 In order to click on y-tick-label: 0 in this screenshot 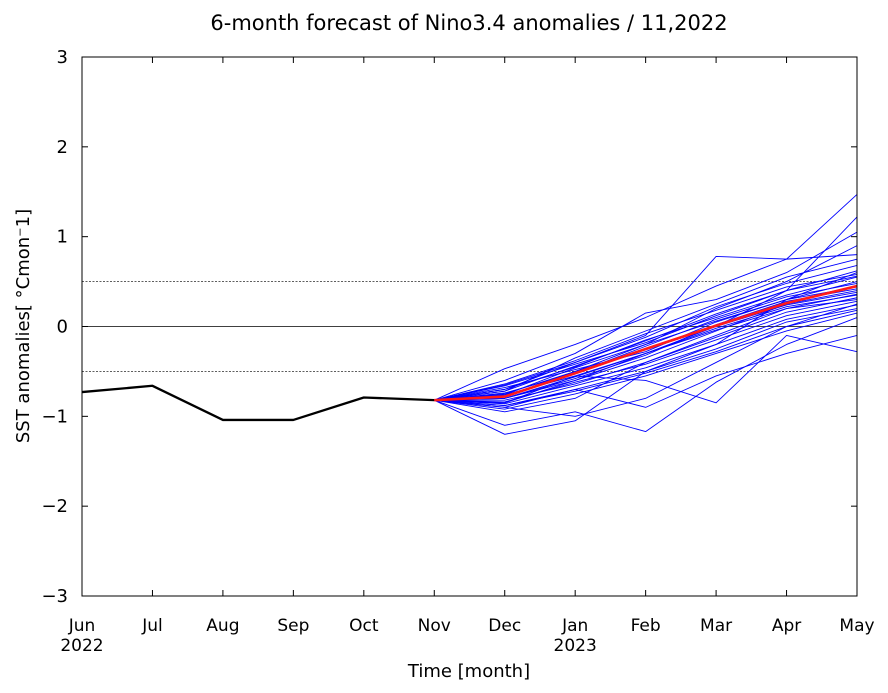, I will do `click(62, 327)`.